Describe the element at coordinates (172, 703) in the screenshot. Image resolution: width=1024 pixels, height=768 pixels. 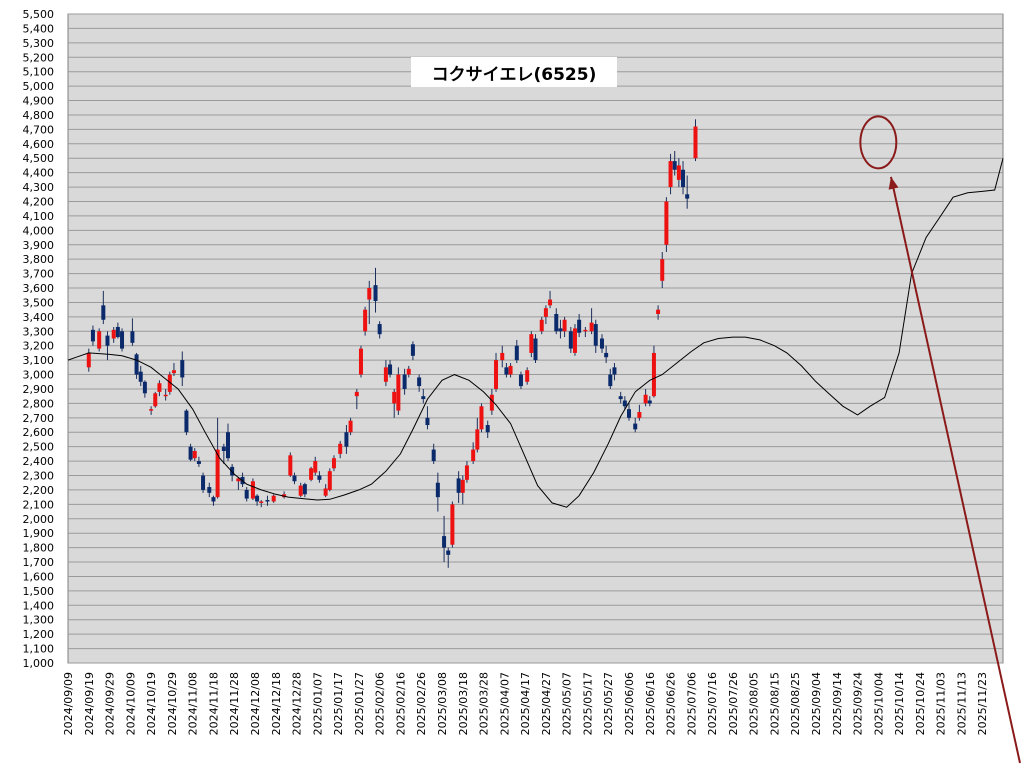
I see `x-tick-label: 2024/10/29` at that location.